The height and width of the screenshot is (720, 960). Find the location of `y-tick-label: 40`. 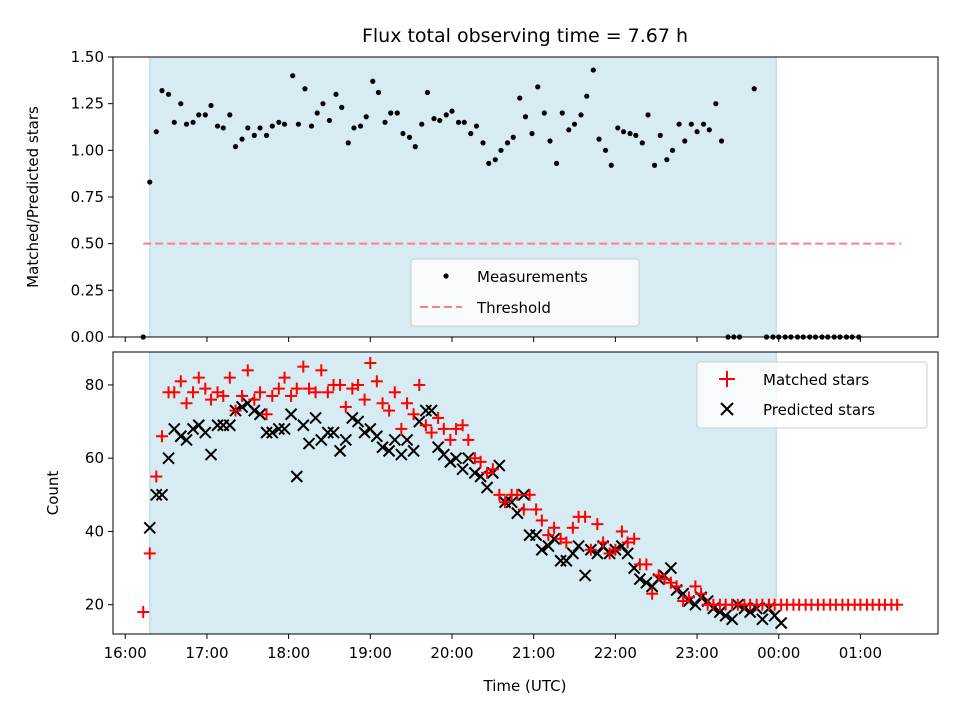

y-tick-label: 40 is located at coordinates (94, 531).